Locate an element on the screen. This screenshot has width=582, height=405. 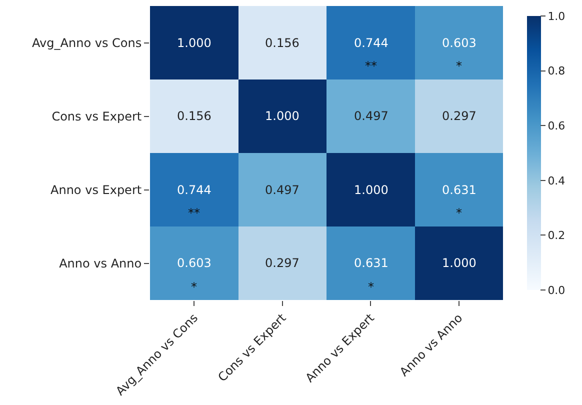
color-bar-label: 0.8 is located at coordinates (557, 71).